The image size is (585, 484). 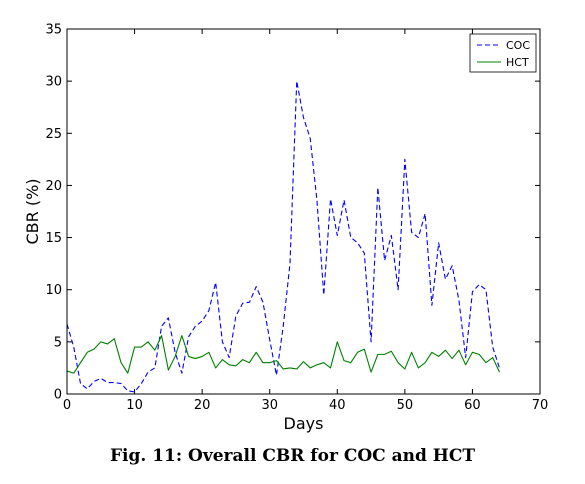 What do you see at coordinates (53, 238) in the screenshot?
I see `y-tick-label: 15` at bounding box center [53, 238].